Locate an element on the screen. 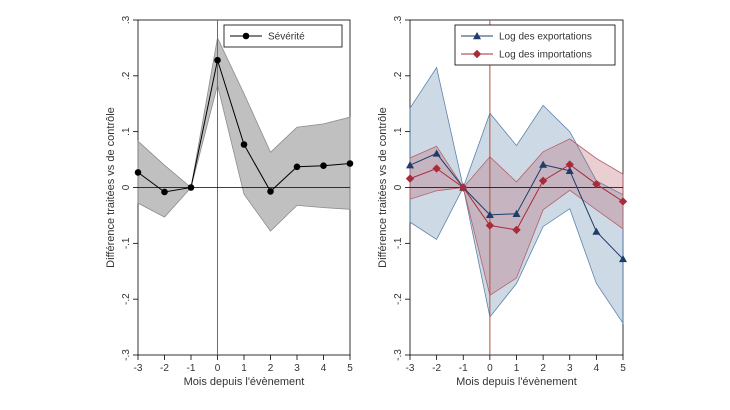 This screenshot has width=730, height=410. legend-label: Log des importations is located at coordinates (545, 55).